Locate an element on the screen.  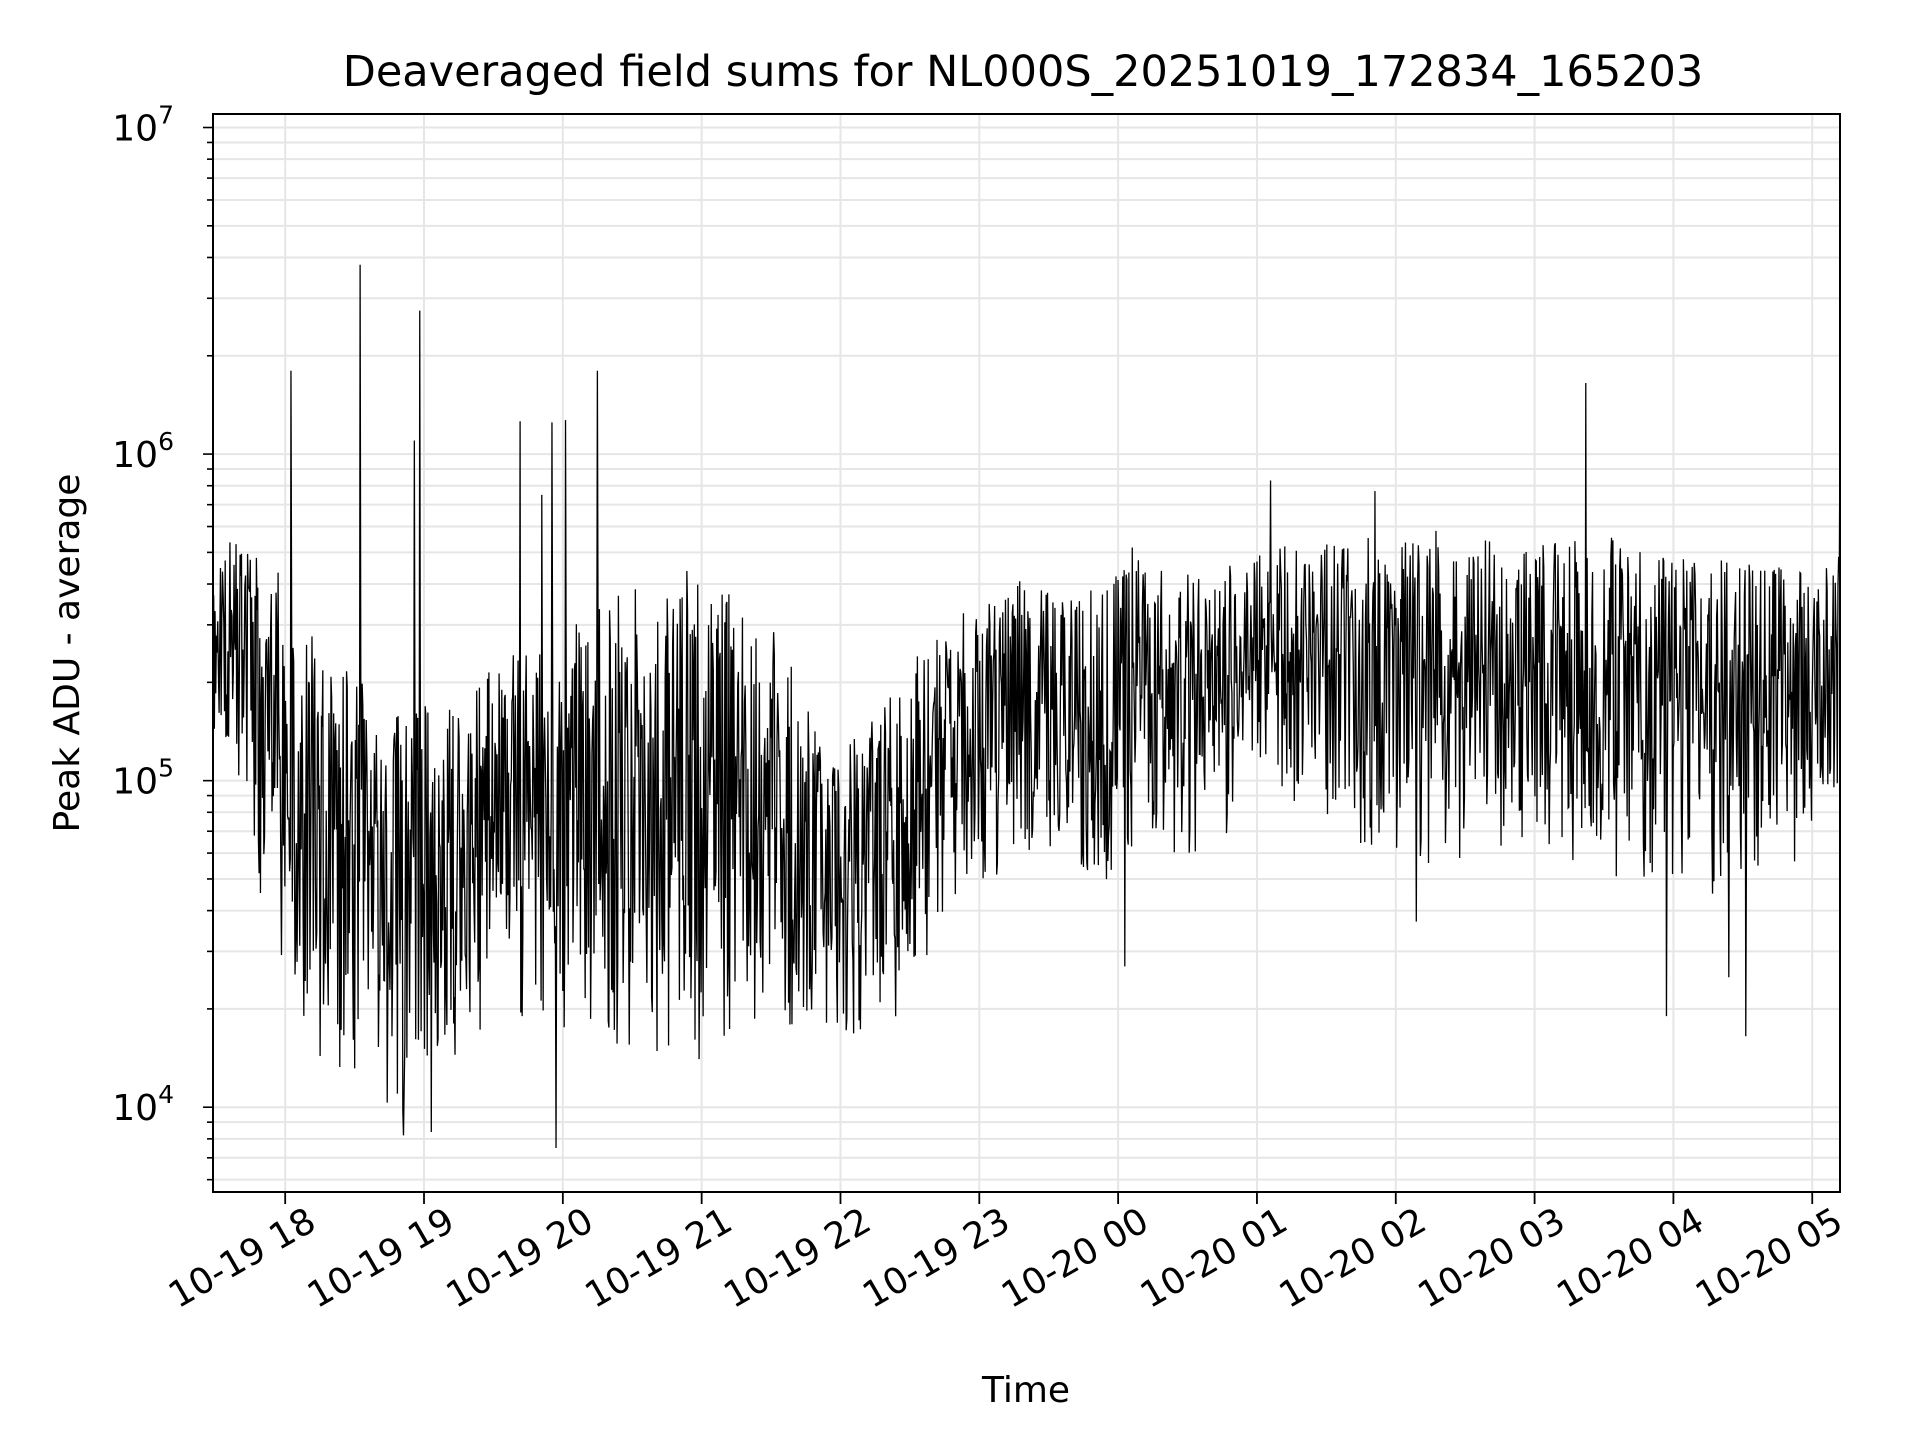
y-tick-label: 10⁴ is located at coordinates (143, 1104).